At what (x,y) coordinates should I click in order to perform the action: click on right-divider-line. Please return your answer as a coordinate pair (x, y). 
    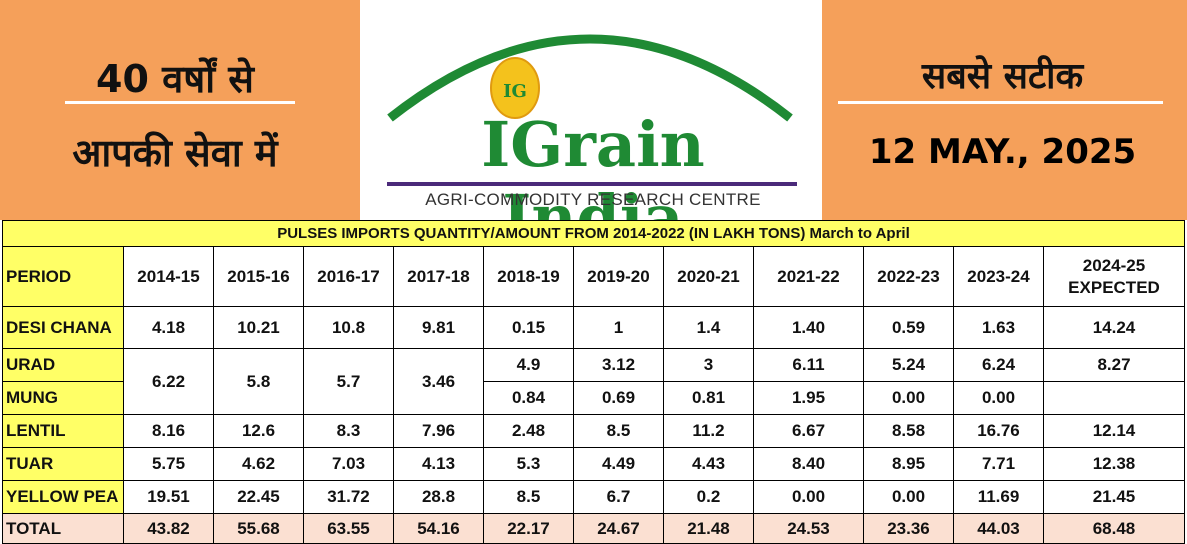
    Looking at the image, I should click on (1000, 102).